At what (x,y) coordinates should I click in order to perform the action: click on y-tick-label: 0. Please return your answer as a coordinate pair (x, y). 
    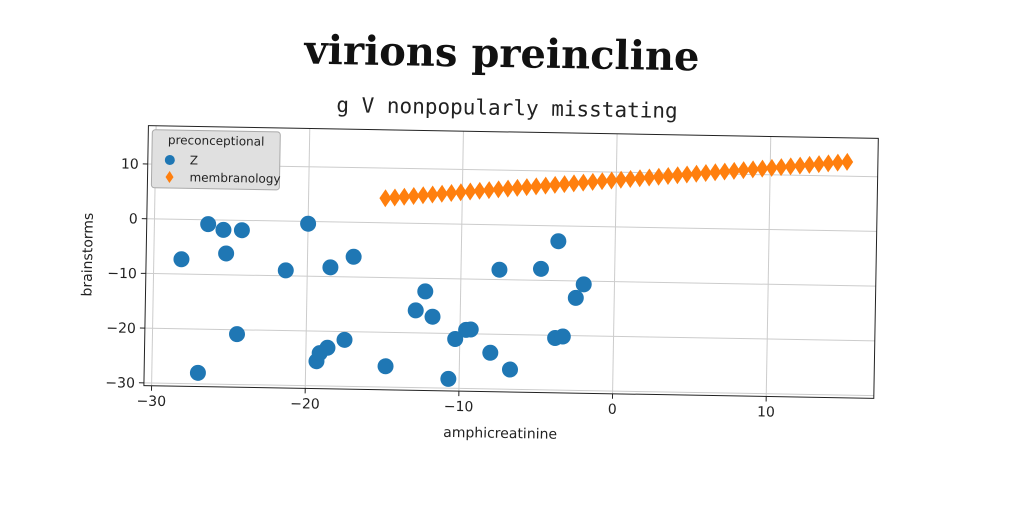
    Looking at the image, I should click on (133, 219).